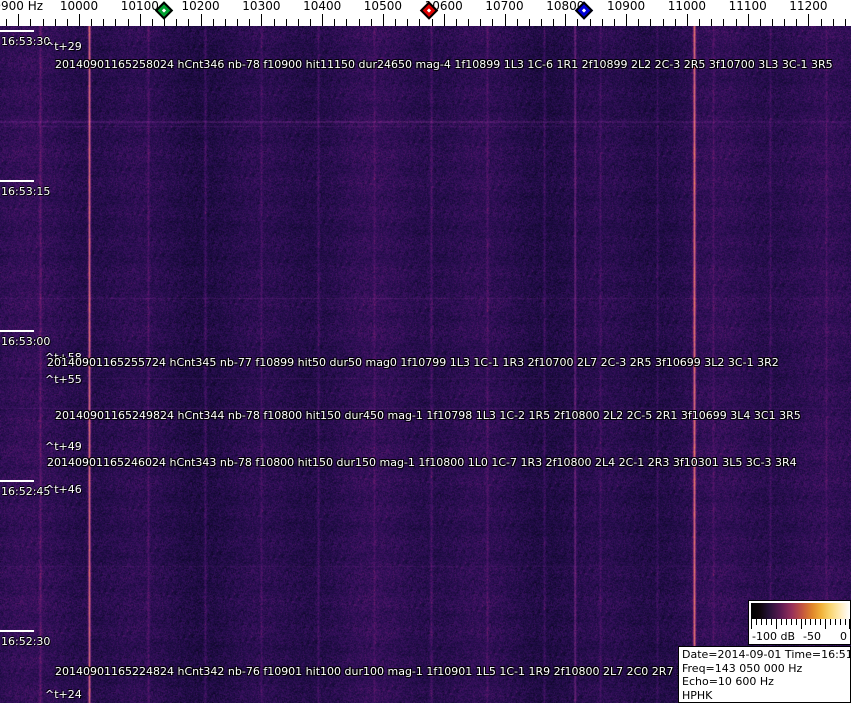 The height and width of the screenshot is (703, 851). Describe the element at coordinates (63, 46) in the screenshot. I see `caret-marker-0: ^t+29` at that location.